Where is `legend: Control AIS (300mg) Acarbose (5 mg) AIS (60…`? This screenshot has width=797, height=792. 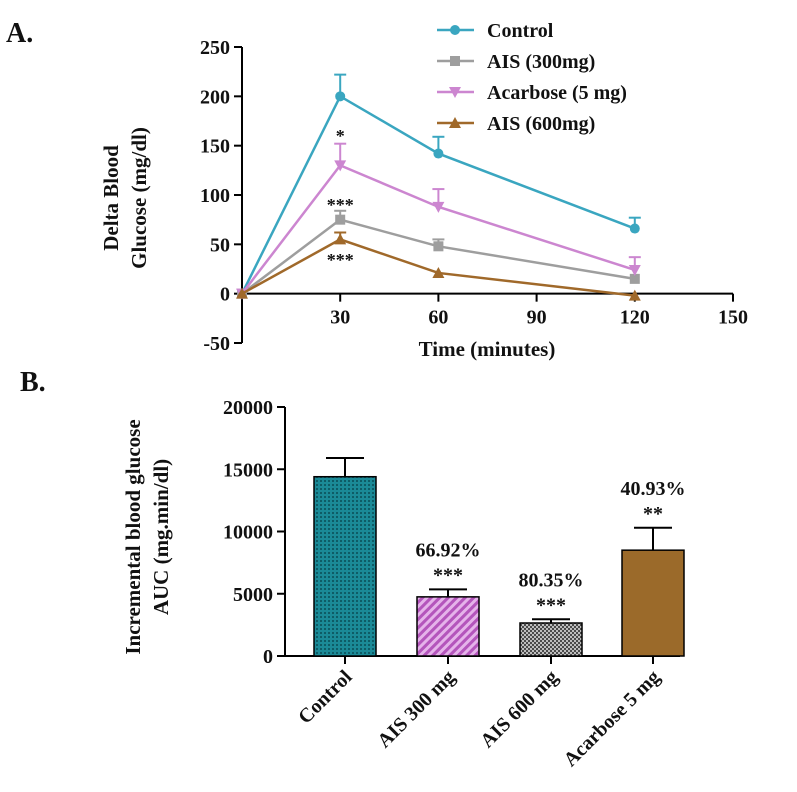 legend: Control AIS (300mg) Acarbose (5 mg) AIS (60… is located at coordinates (532, 77).